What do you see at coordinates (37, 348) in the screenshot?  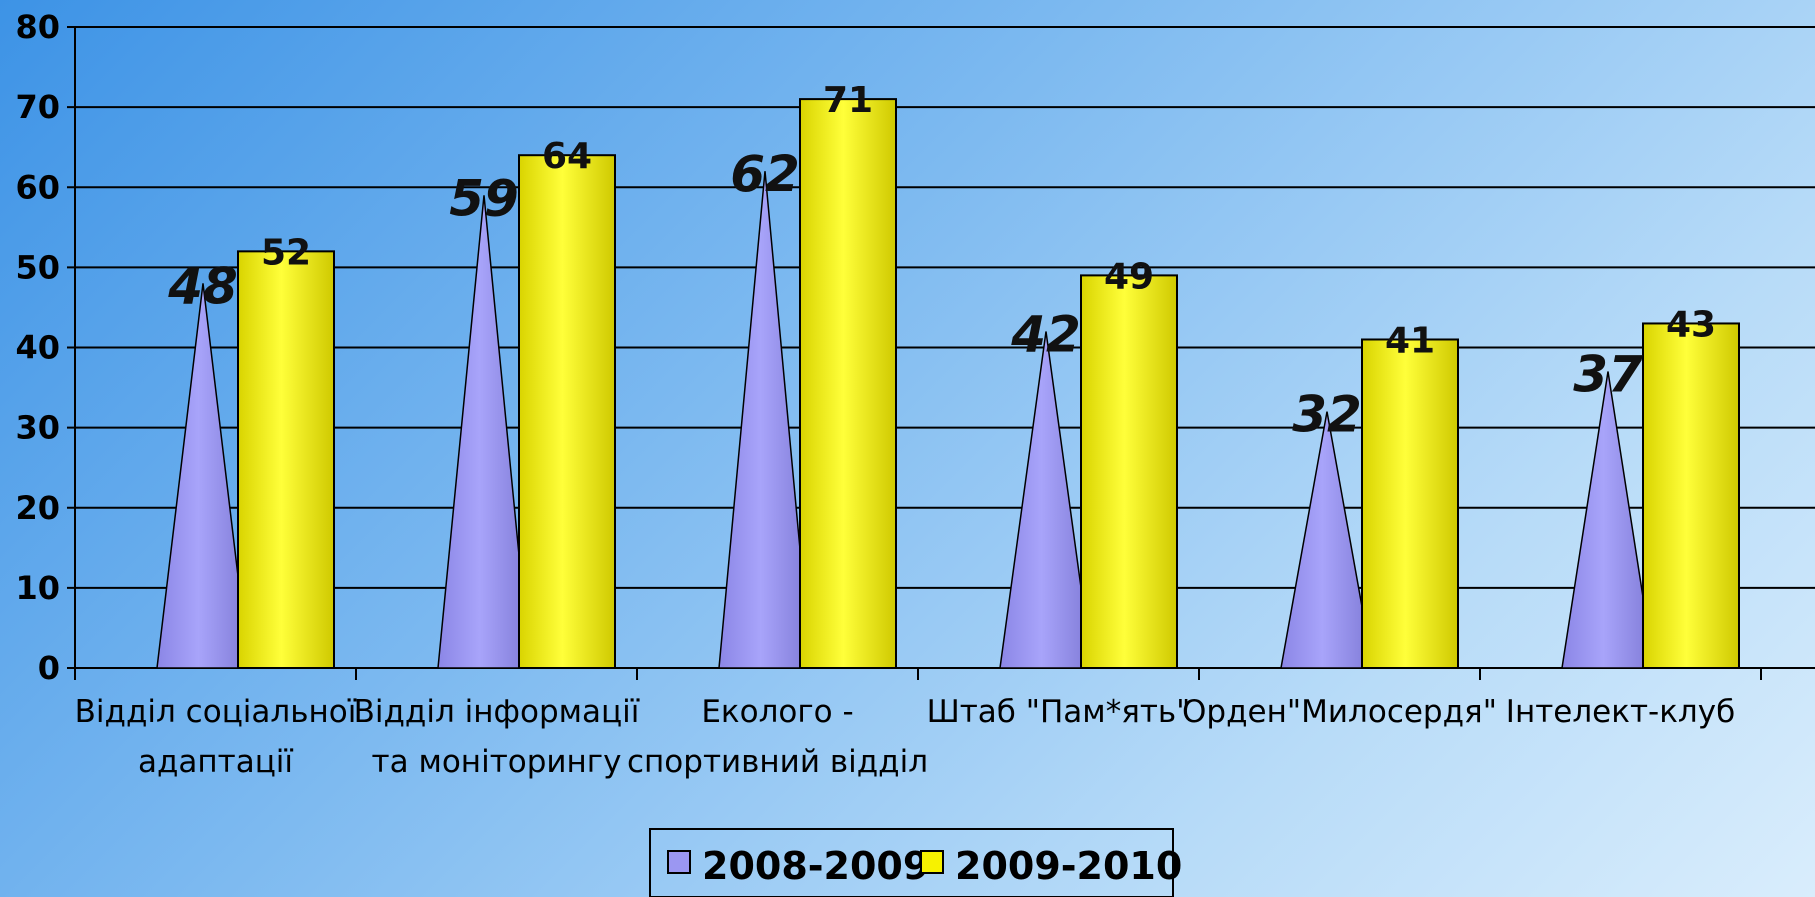 I see `y-tick-label: 40` at bounding box center [37, 348].